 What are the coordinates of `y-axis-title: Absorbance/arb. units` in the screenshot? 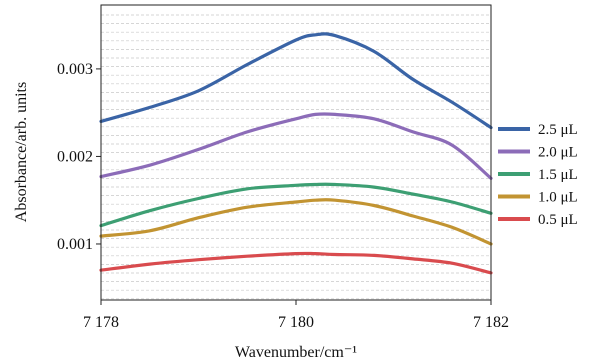 It's located at (21, 152).